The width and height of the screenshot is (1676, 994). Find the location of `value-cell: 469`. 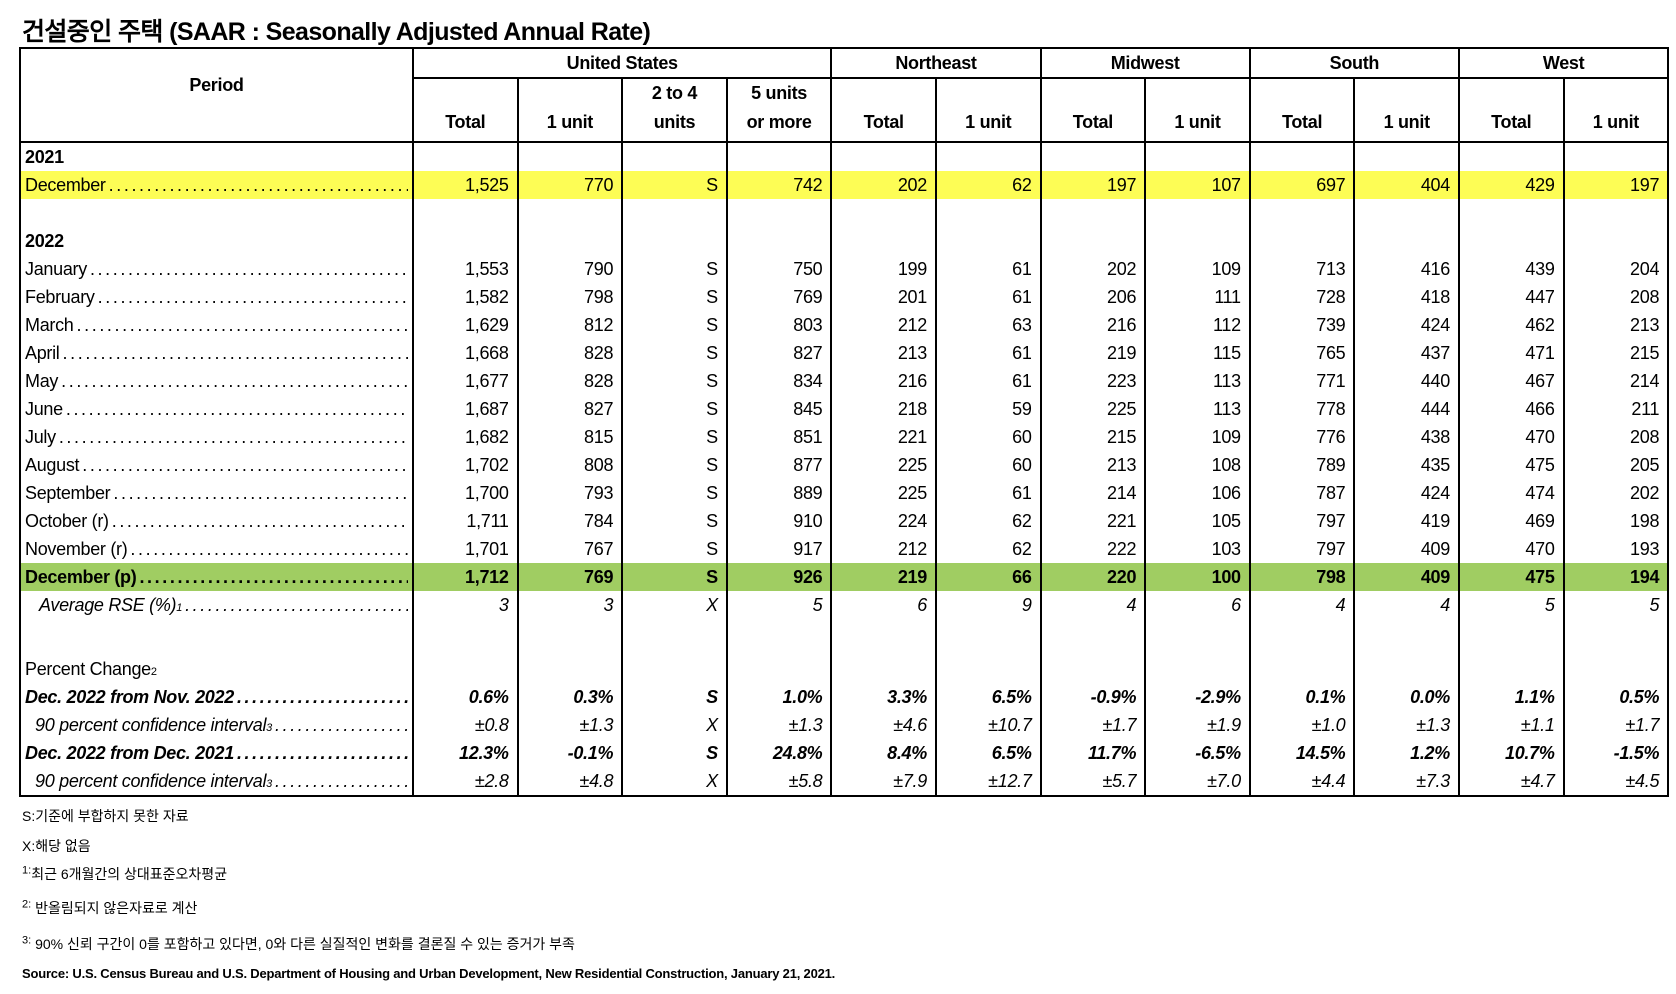

value-cell: 469 is located at coordinates (1510, 521).